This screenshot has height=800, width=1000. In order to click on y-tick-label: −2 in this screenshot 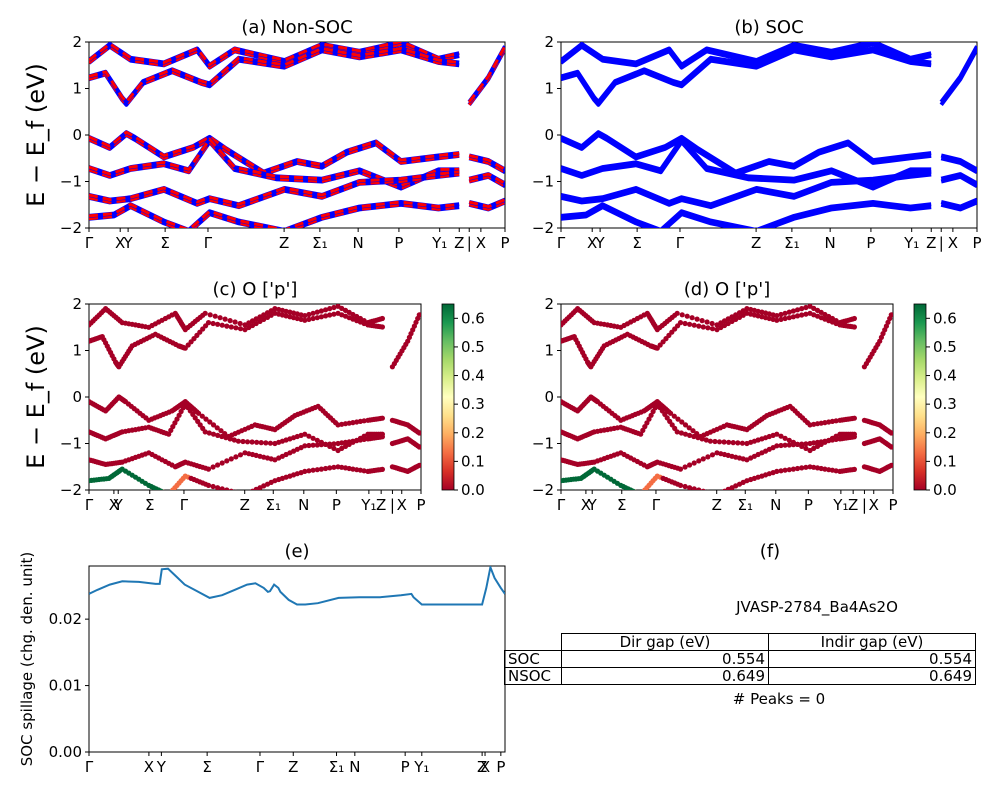, I will do `click(71, 228)`.